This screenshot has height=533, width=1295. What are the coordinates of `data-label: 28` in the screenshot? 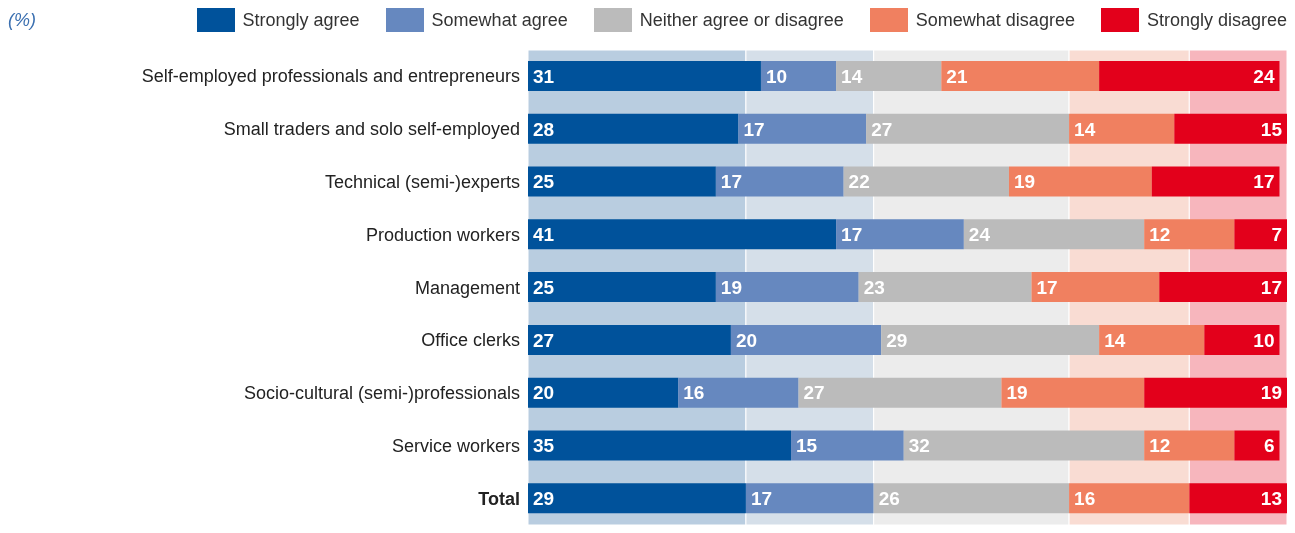 It's located at (544, 129).